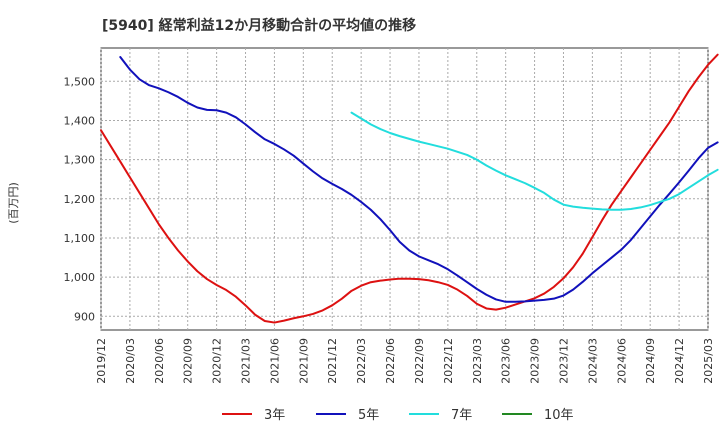 The width and height of the screenshot is (720, 440). Describe the element at coordinates (217, 361) in the screenshot. I see `x-tick-label: 2020/12` at that location.